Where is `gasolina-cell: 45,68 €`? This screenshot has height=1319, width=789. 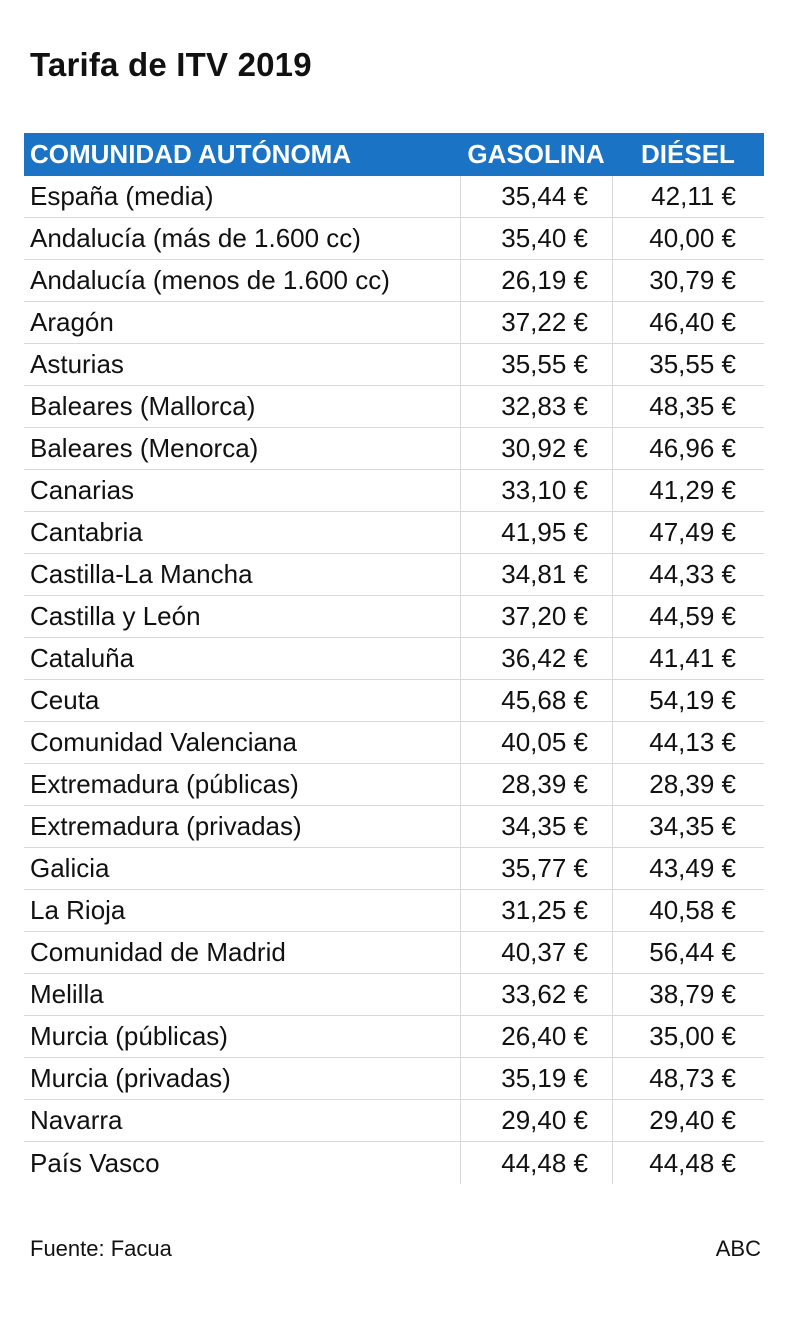 gasolina-cell: 45,68 € is located at coordinates (536, 700).